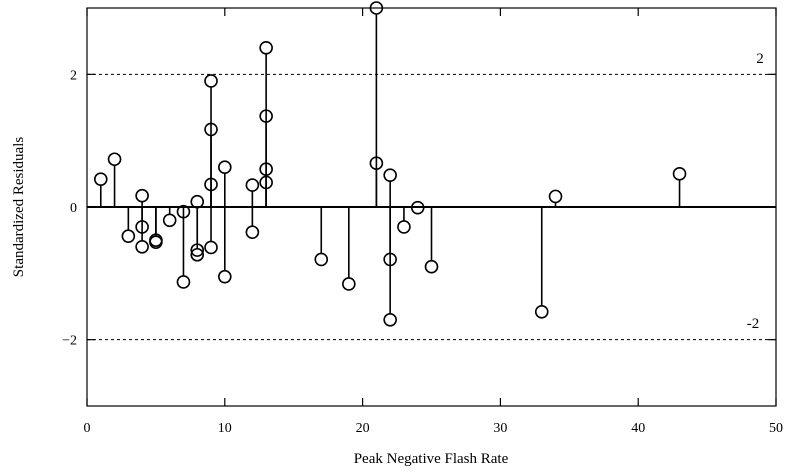  Describe the element at coordinates (638, 428) in the screenshot. I see `x-tick-label: 40` at that location.